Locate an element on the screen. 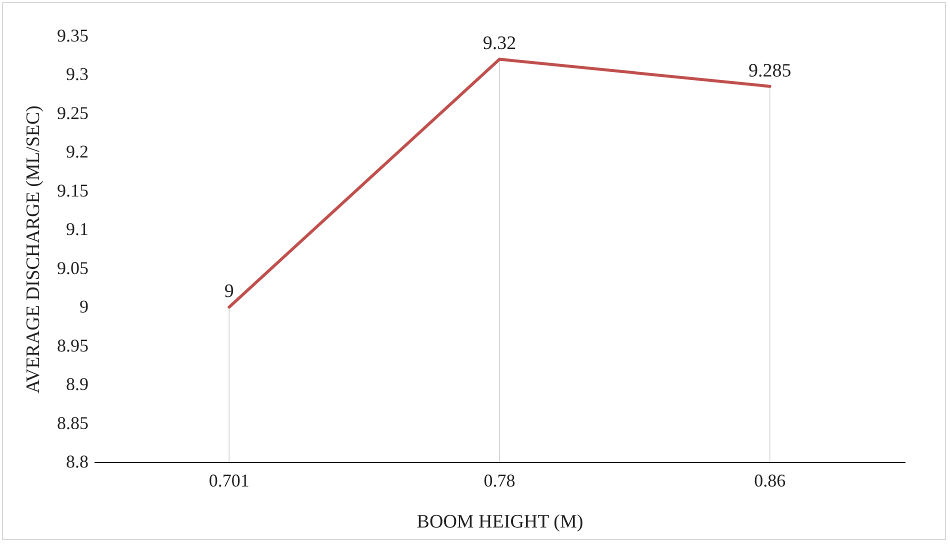 The height and width of the screenshot is (544, 950). y-tick-label: 9.25 is located at coordinates (72, 112).